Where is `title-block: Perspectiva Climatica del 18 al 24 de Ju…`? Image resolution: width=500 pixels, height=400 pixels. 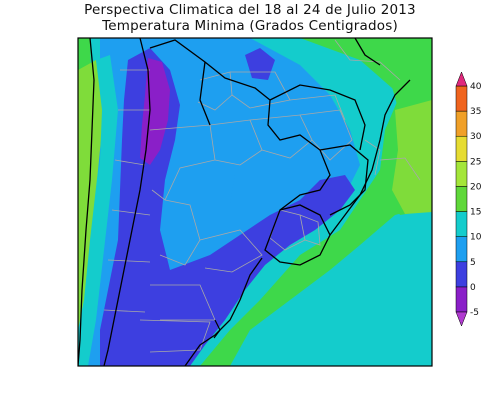 title-block: Perspectiva Climatica del 18 al 24 de Ju… is located at coordinates (250, 18).